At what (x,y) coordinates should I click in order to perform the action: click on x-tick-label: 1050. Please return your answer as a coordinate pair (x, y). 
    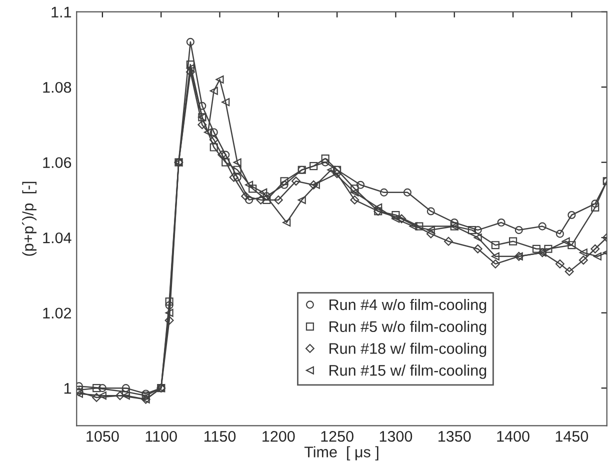
    Looking at the image, I should click on (102, 436).